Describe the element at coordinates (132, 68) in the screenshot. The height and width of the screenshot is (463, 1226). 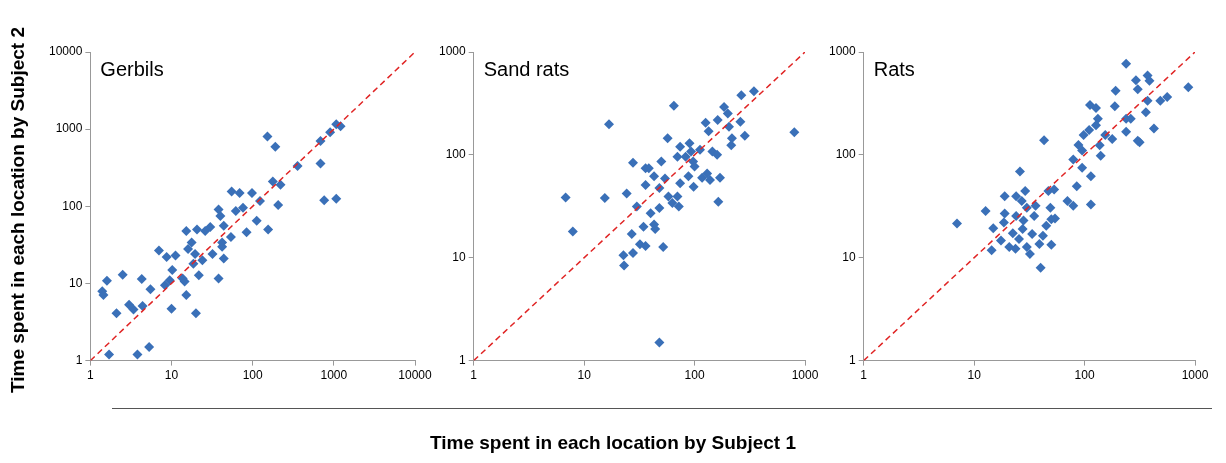
I see `chart-title: Gerbils` at that location.